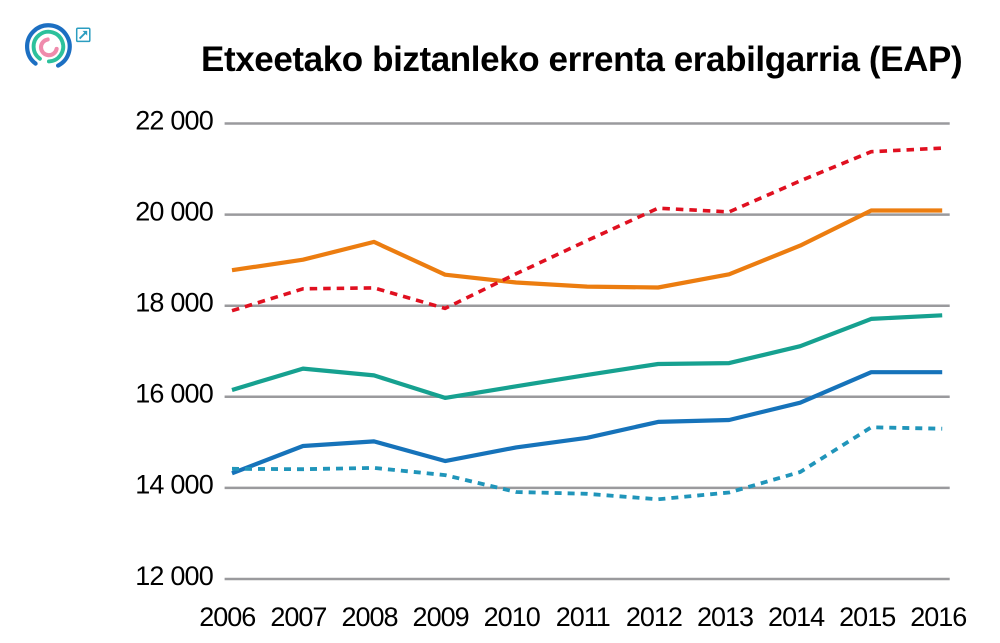 The width and height of the screenshot is (1000, 643). I want to click on svg-text: 2009, so click(441, 617).